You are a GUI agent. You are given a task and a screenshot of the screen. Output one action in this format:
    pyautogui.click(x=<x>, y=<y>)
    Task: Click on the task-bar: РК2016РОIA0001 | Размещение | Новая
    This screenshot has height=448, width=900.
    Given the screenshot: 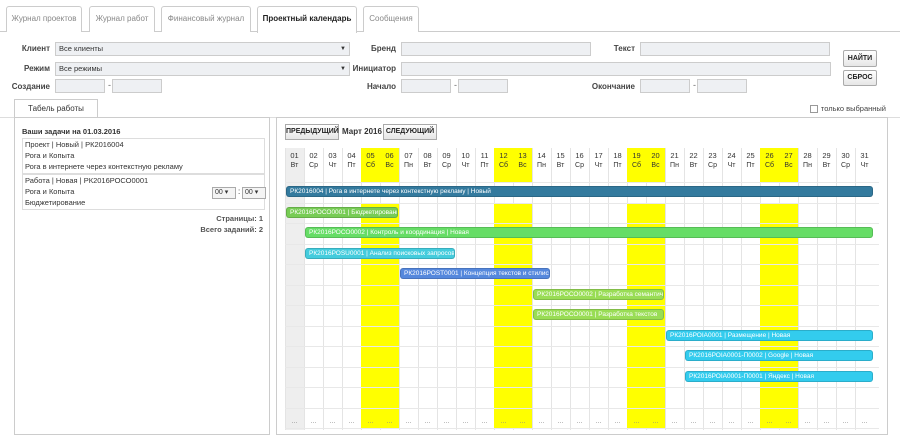 What is the action you would take?
    pyautogui.click(x=769, y=335)
    